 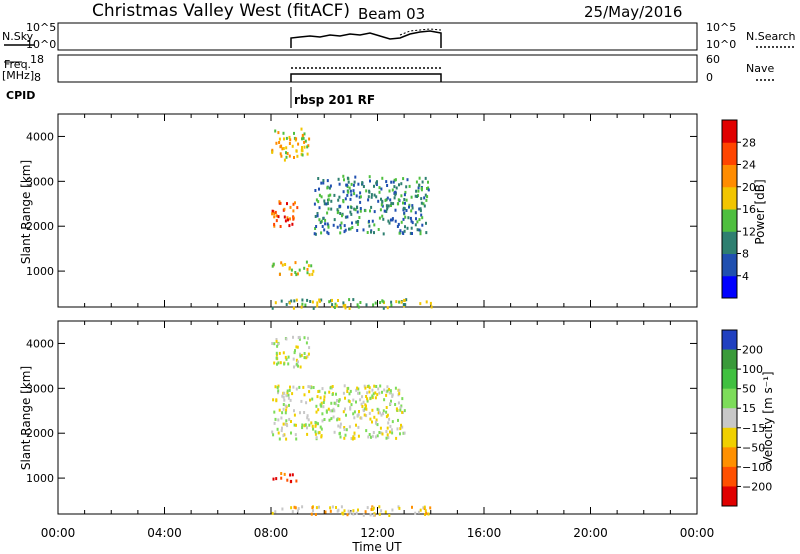 What do you see at coordinates (749, 165) in the screenshot?
I see `colorbar-tick-label: 24` at bounding box center [749, 165].